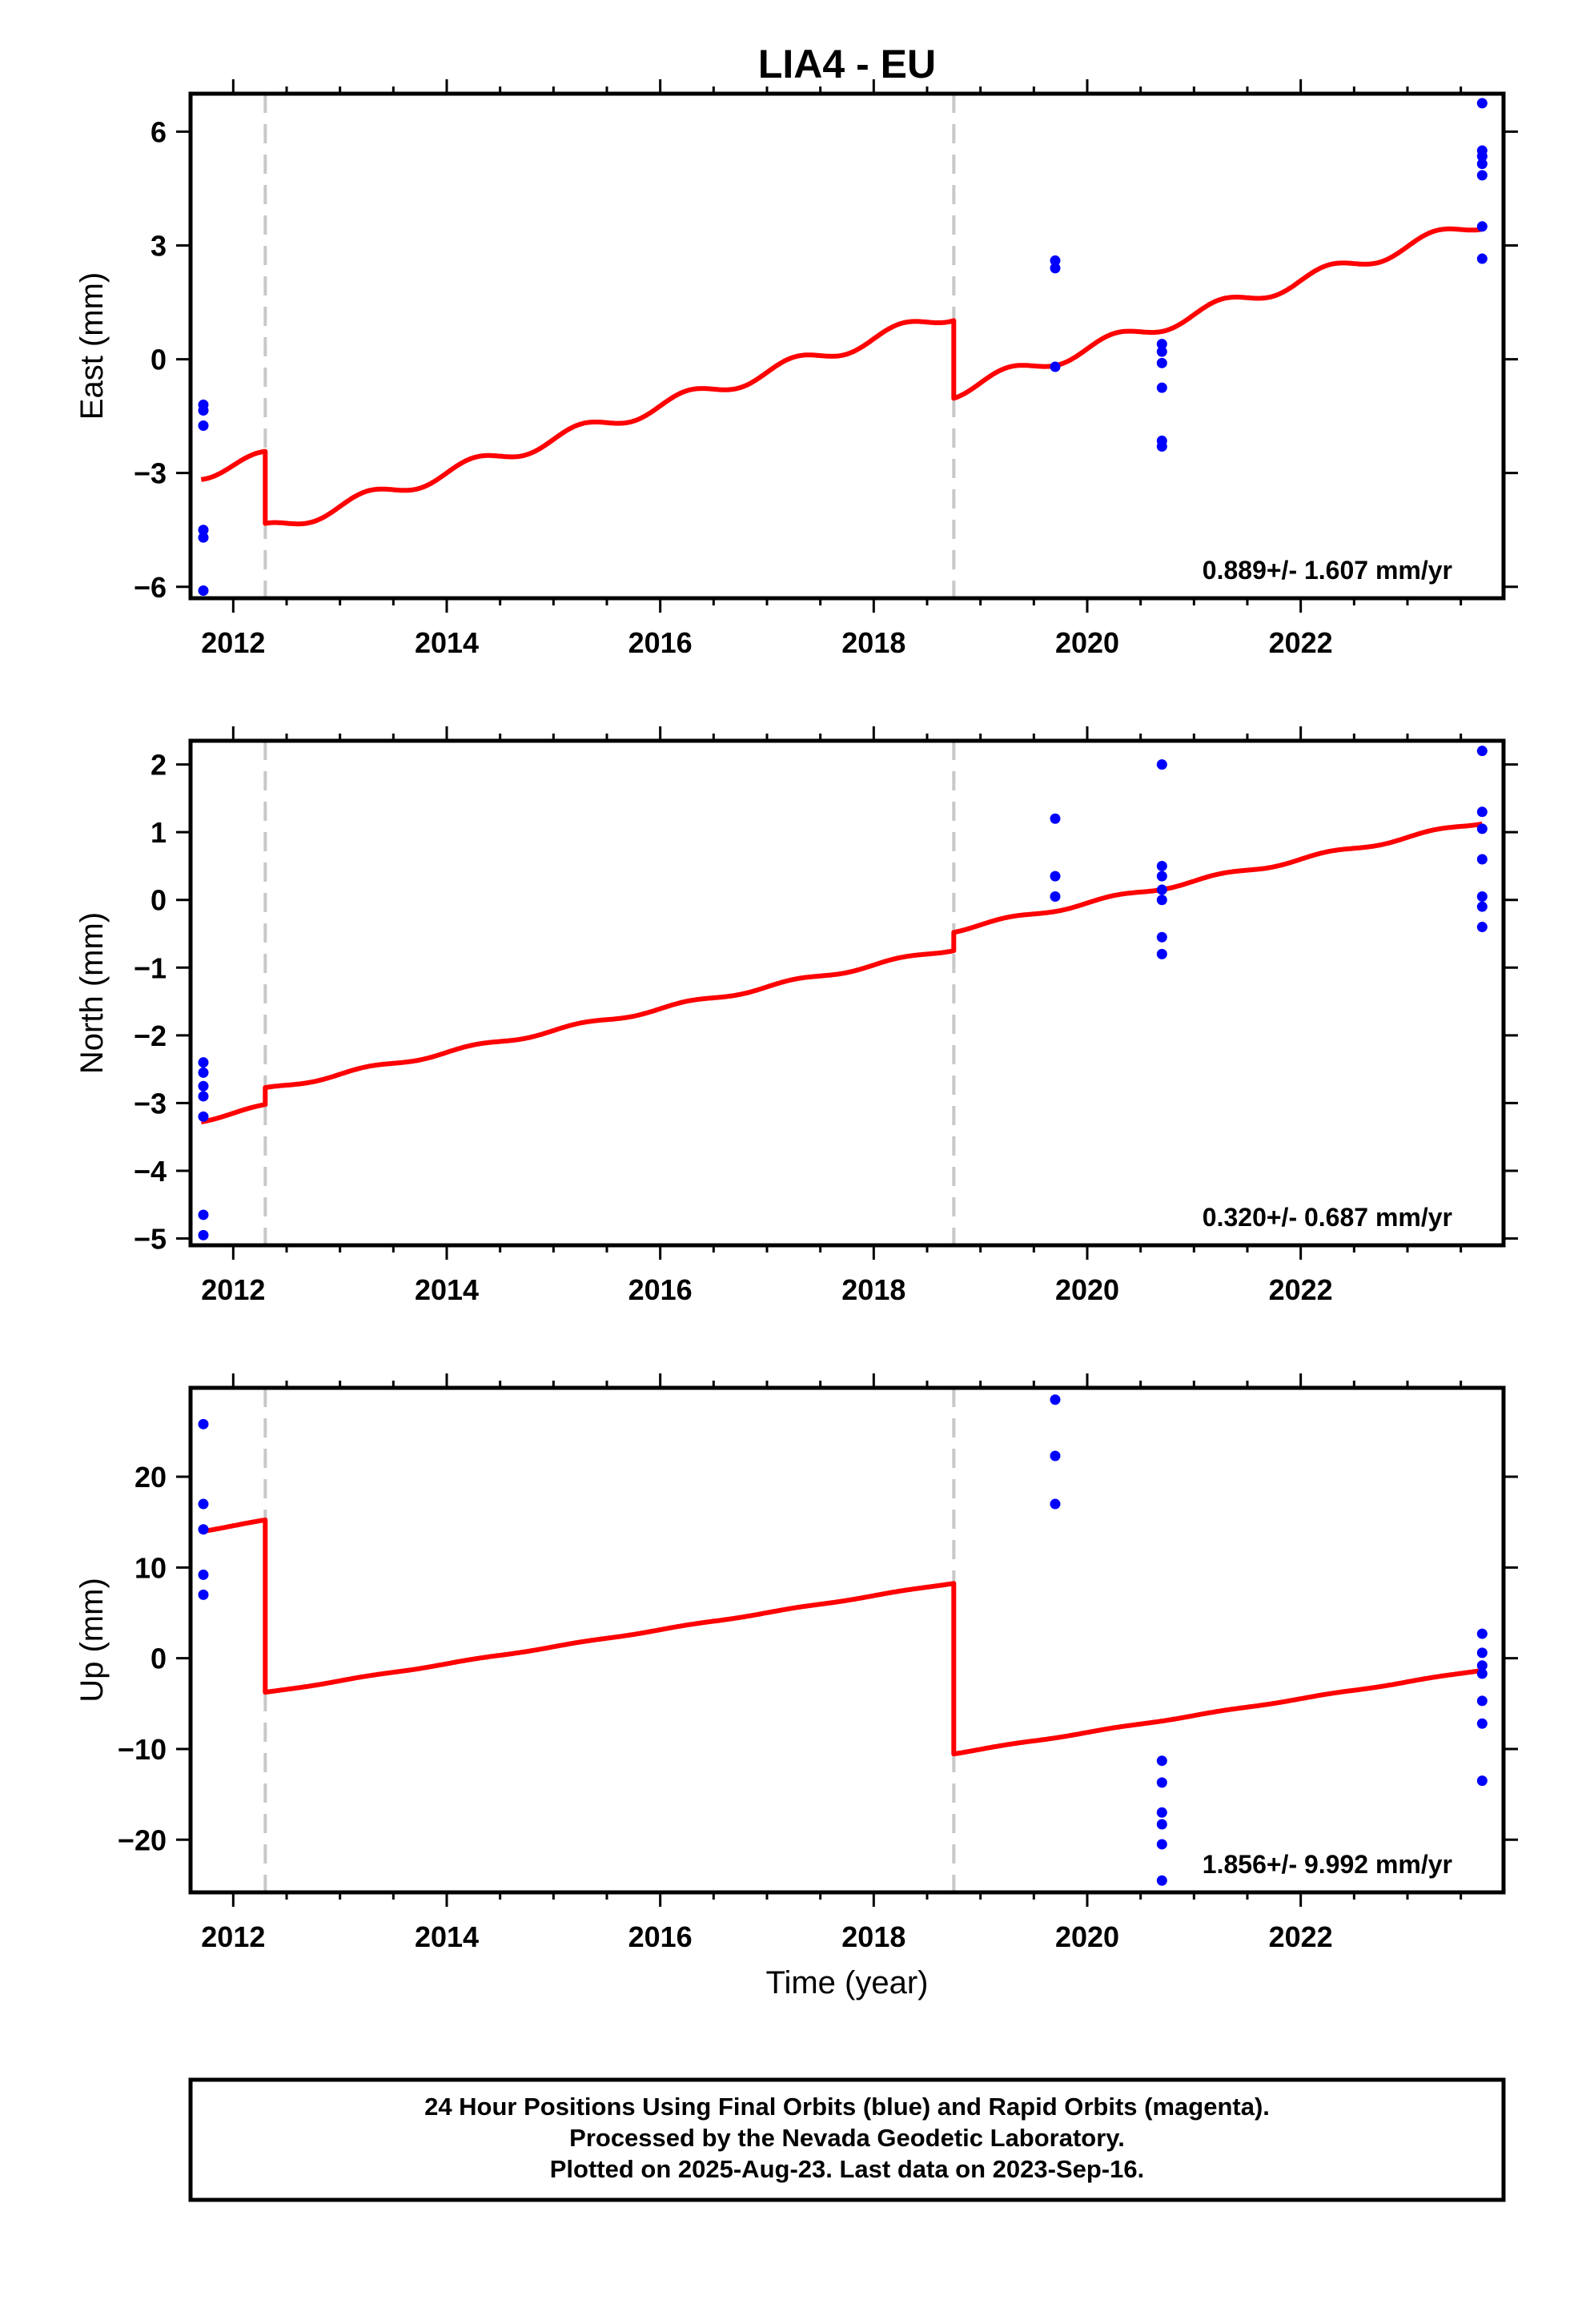 The image size is (1582, 2324). I want to click on up-y-tick-label: 0, so click(159, 1659).